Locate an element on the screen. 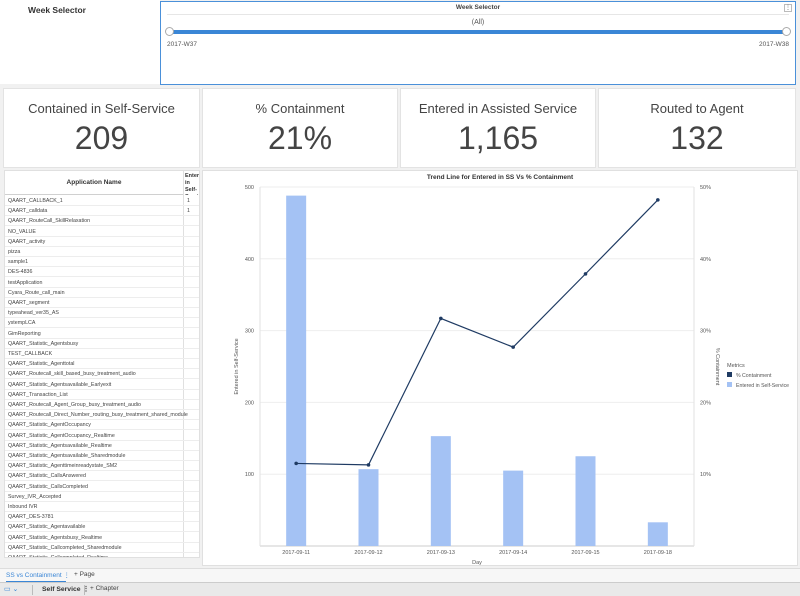 Image resolution: width=800 pixels, height=596 pixels. week-selector-panel-title: Week Selector is located at coordinates (478, 7).